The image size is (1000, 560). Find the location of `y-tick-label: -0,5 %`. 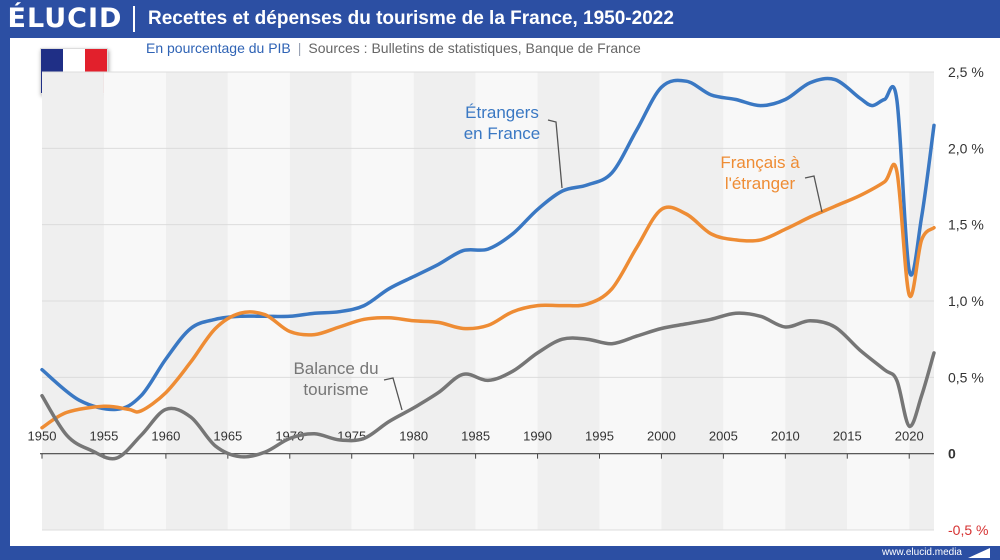

y-tick-label: -0,5 % is located at coordinates (968, 530).